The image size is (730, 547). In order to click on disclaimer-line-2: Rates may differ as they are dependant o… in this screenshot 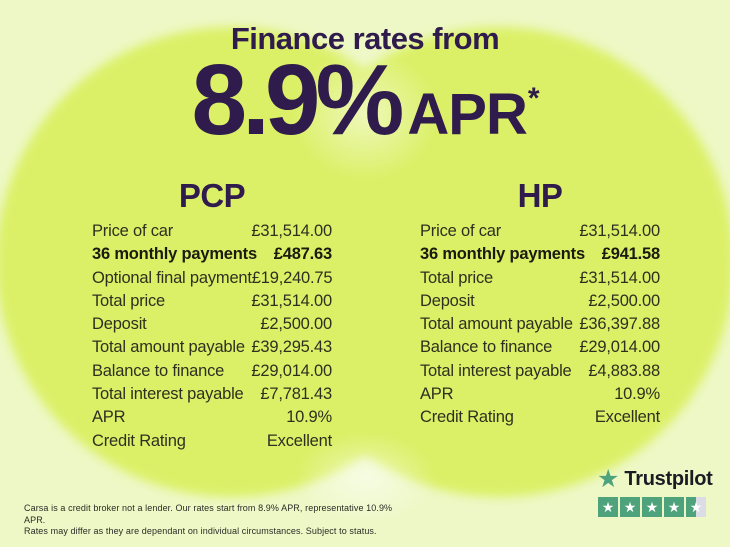, I will do `click(200, 531)`.